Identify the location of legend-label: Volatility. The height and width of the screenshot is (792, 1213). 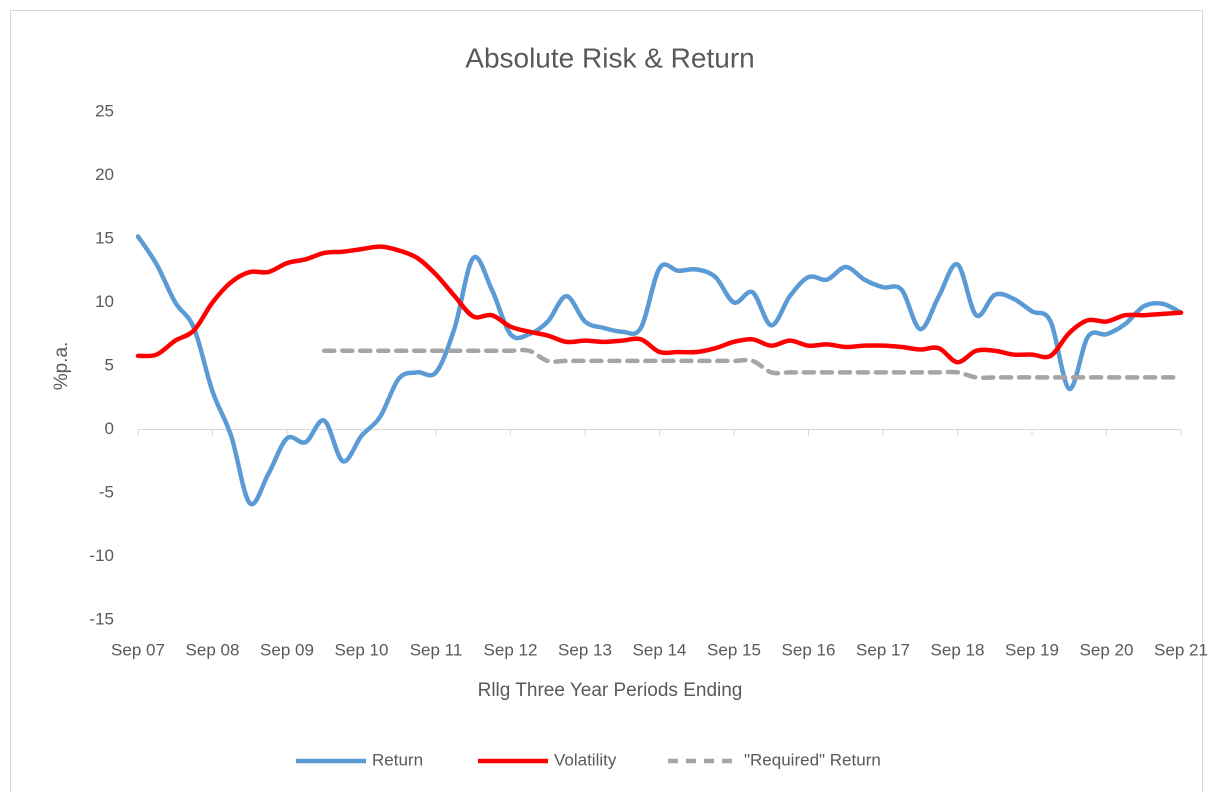
(585, 759).